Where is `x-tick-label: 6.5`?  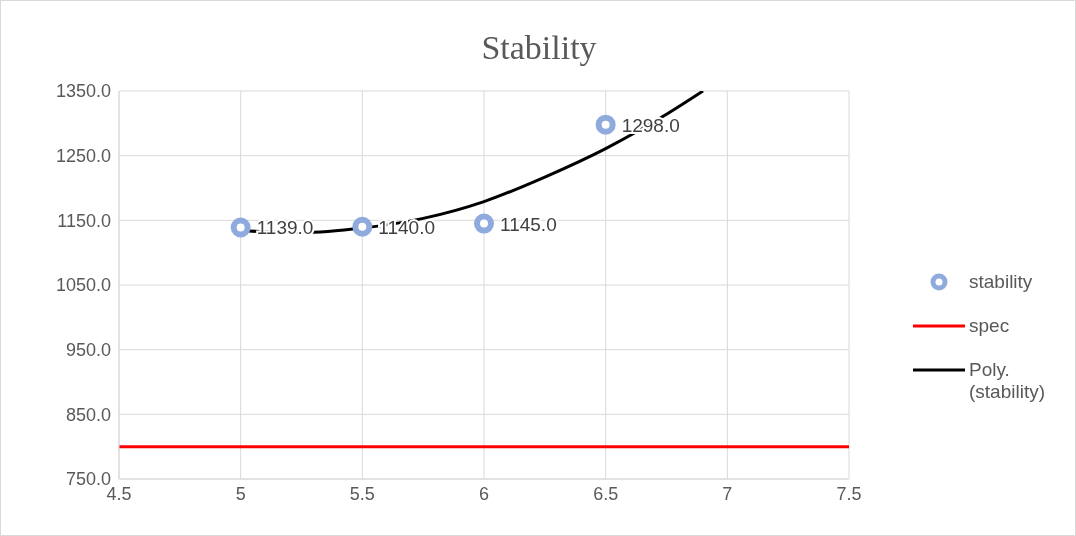 x-tick-label: 6.5 is located at coordinates (606, 493).